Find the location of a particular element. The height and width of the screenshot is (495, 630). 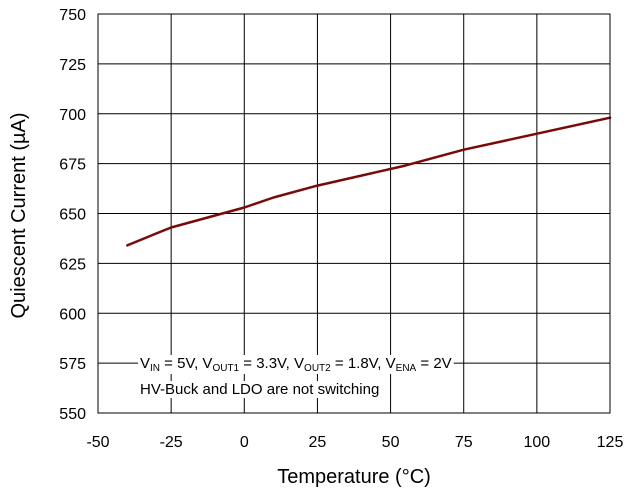

x-tick-label: 75 is located at coordinates (464, 442).